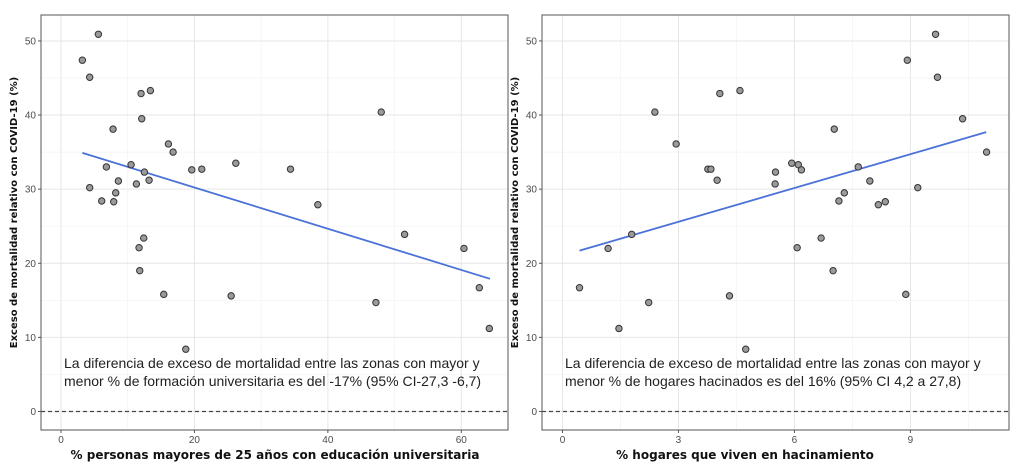  Describe the element at coordinates (911, 440) in the screenshot. I see `x-tick-label: 9` at that location.